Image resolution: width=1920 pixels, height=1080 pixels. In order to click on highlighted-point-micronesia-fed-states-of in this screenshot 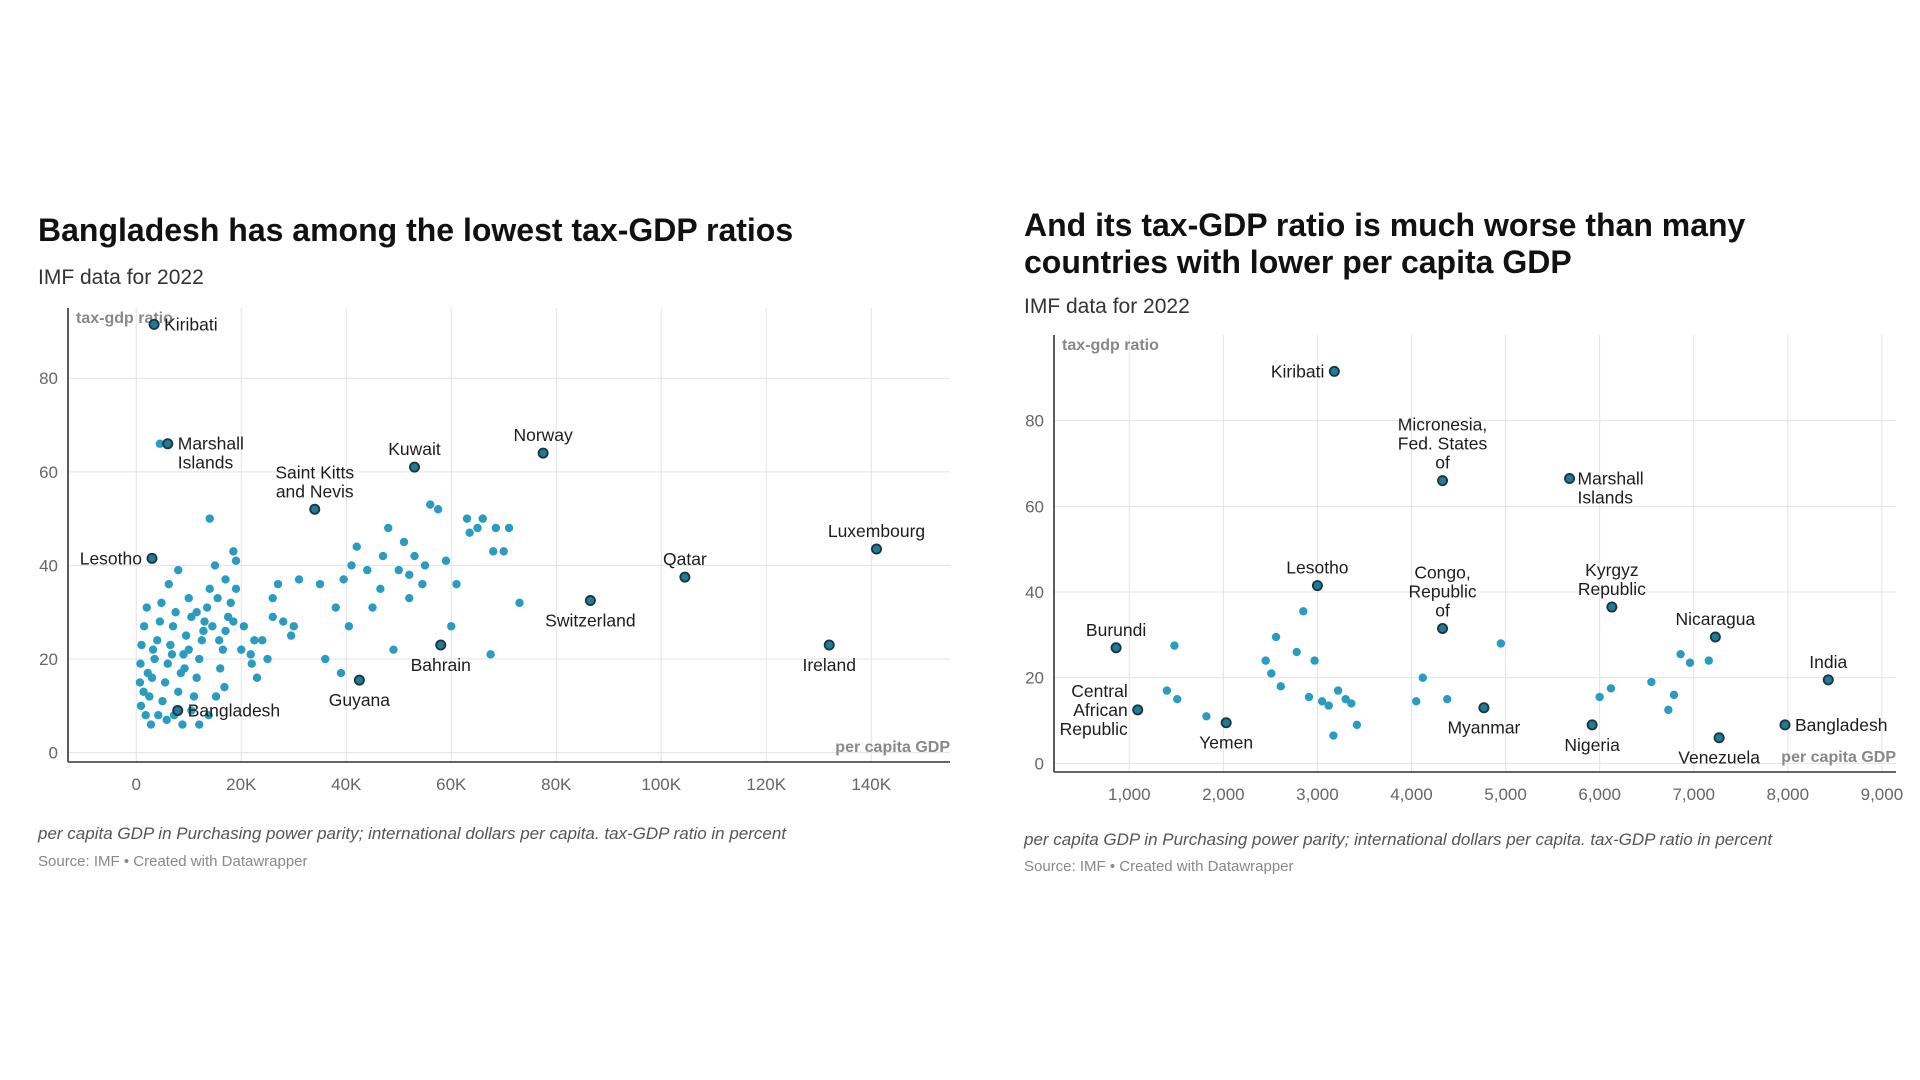, I will do `click(1443, 481)`.